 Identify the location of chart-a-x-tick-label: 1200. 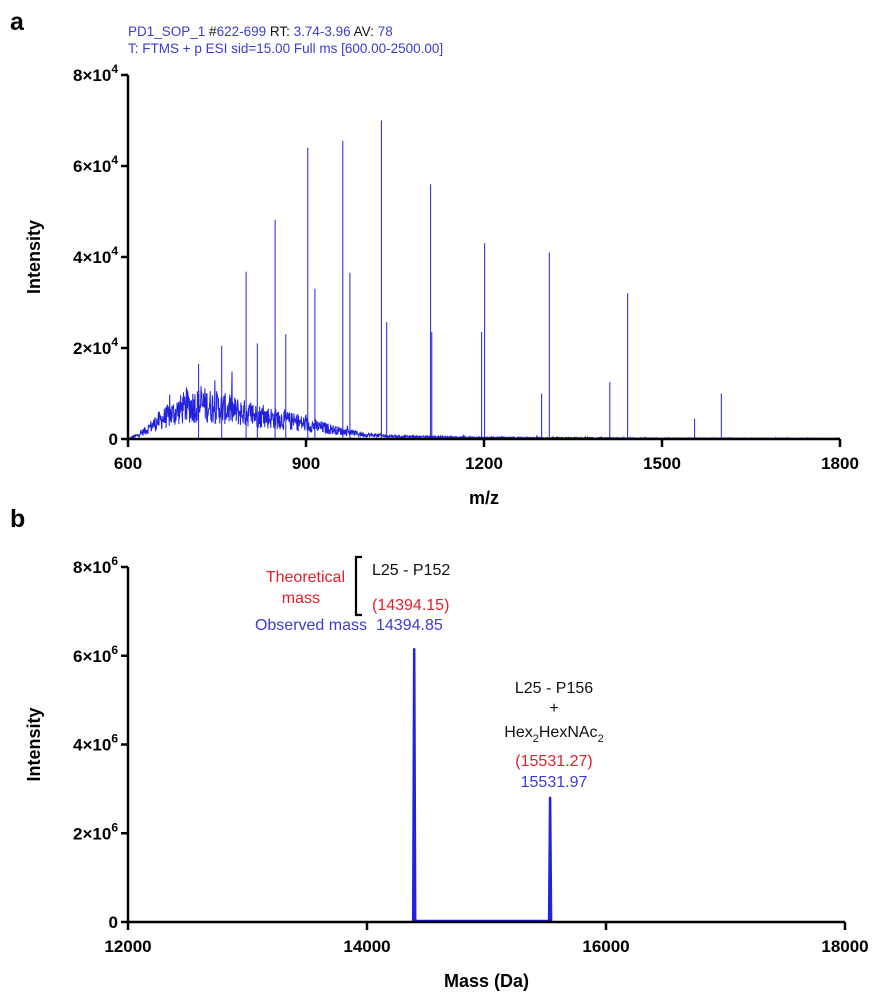
(484, 463).